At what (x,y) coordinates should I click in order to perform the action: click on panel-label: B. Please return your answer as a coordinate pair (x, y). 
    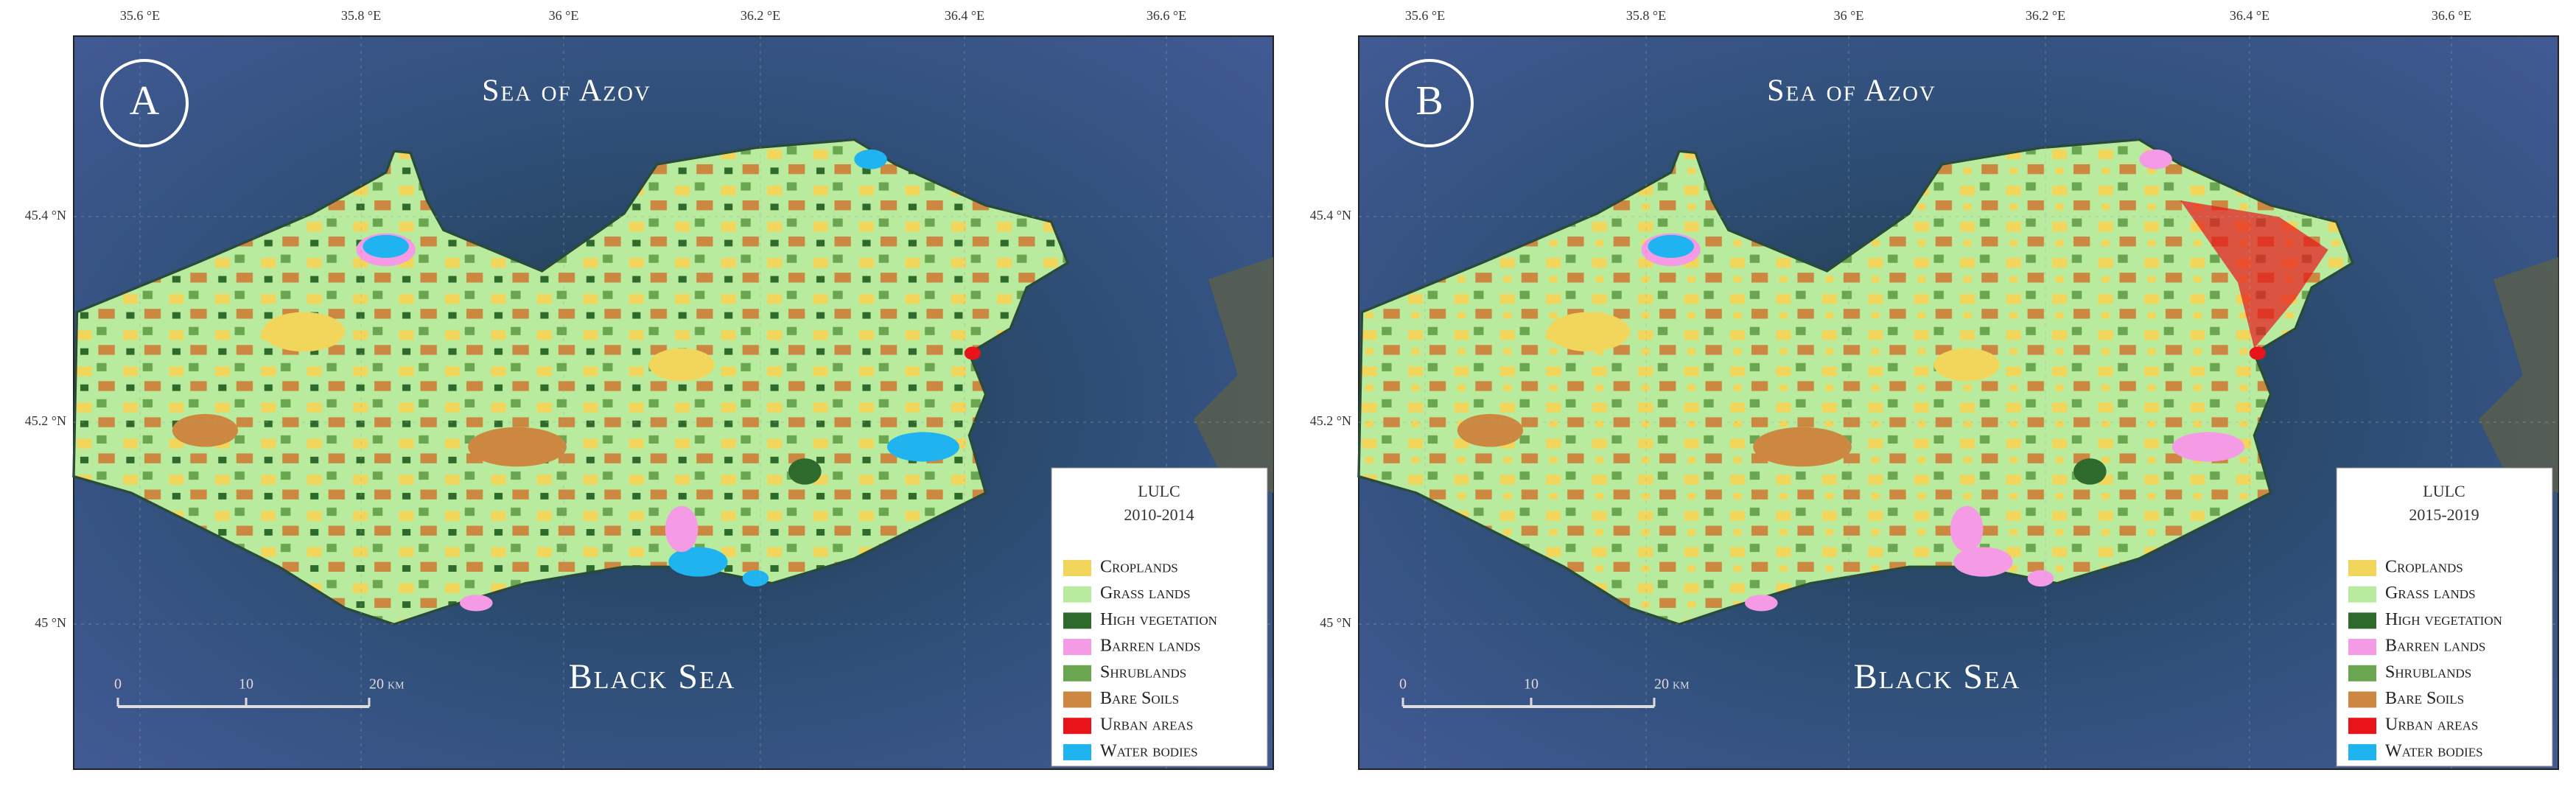
    Looking at the image, I should click on (1429, 101).